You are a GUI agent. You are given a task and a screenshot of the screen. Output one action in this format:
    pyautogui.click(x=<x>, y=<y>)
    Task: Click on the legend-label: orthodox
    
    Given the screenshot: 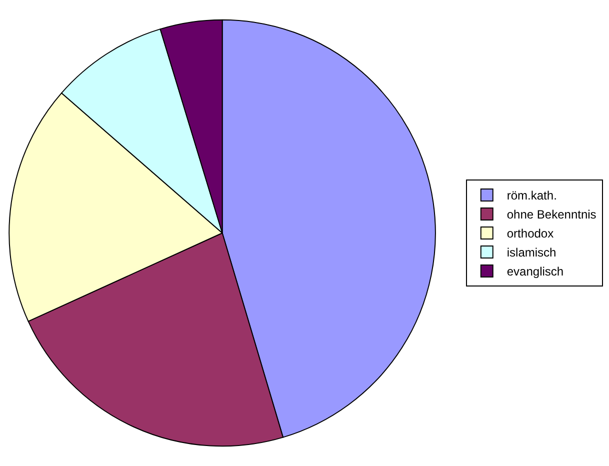 What is the action you would take?
    pyautogui.click(x=530, y=233)
    